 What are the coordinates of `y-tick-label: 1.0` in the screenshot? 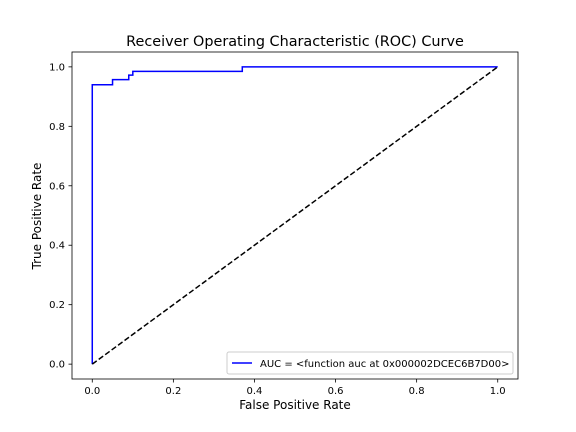 It's located at (57, 67).